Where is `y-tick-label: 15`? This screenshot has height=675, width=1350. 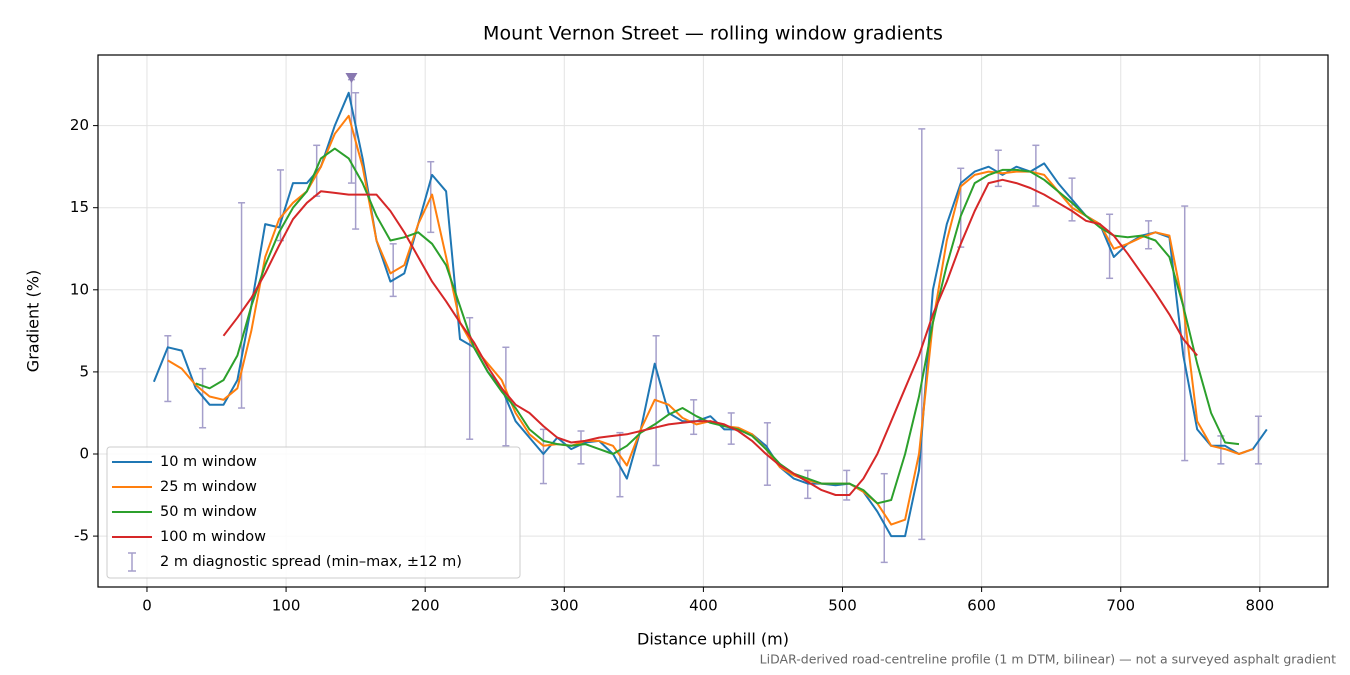 y-tick-label: 15 is located at coordinates (79, 207).